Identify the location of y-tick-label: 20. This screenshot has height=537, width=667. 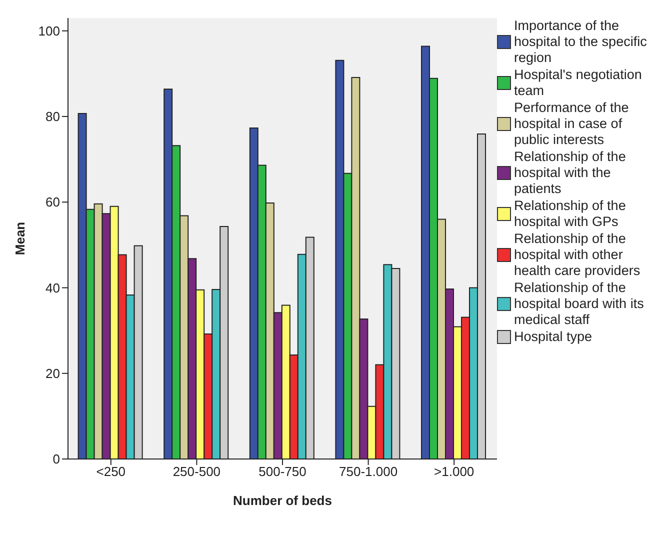
(53, 373).